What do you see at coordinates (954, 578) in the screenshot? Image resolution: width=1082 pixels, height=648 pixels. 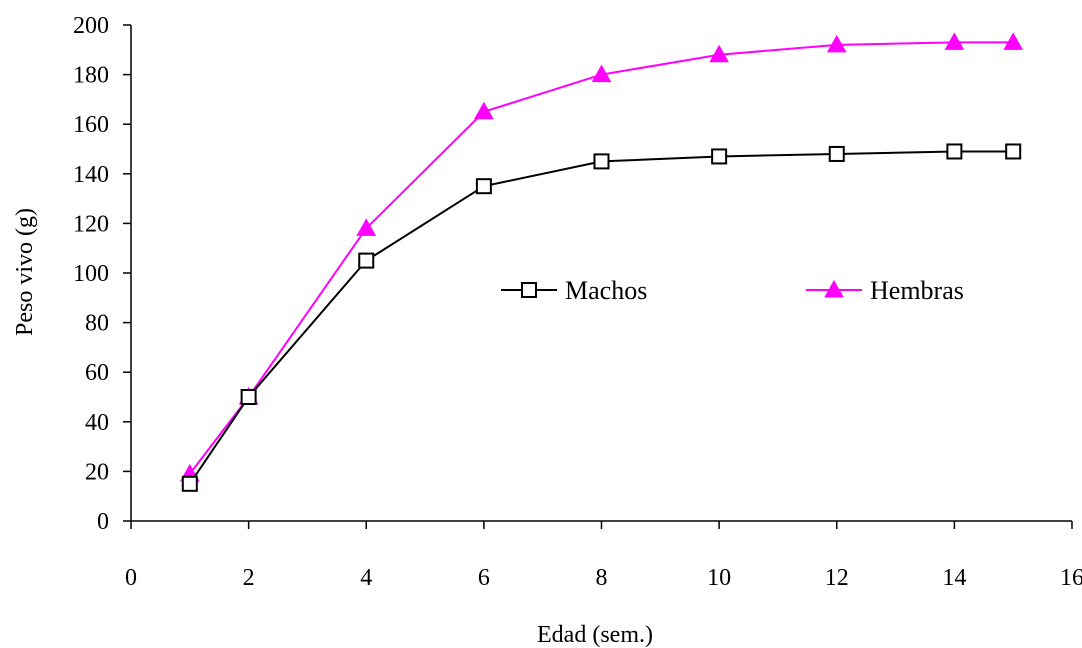 I see `x-tick-label: 14` at bounding box center [954, 578].